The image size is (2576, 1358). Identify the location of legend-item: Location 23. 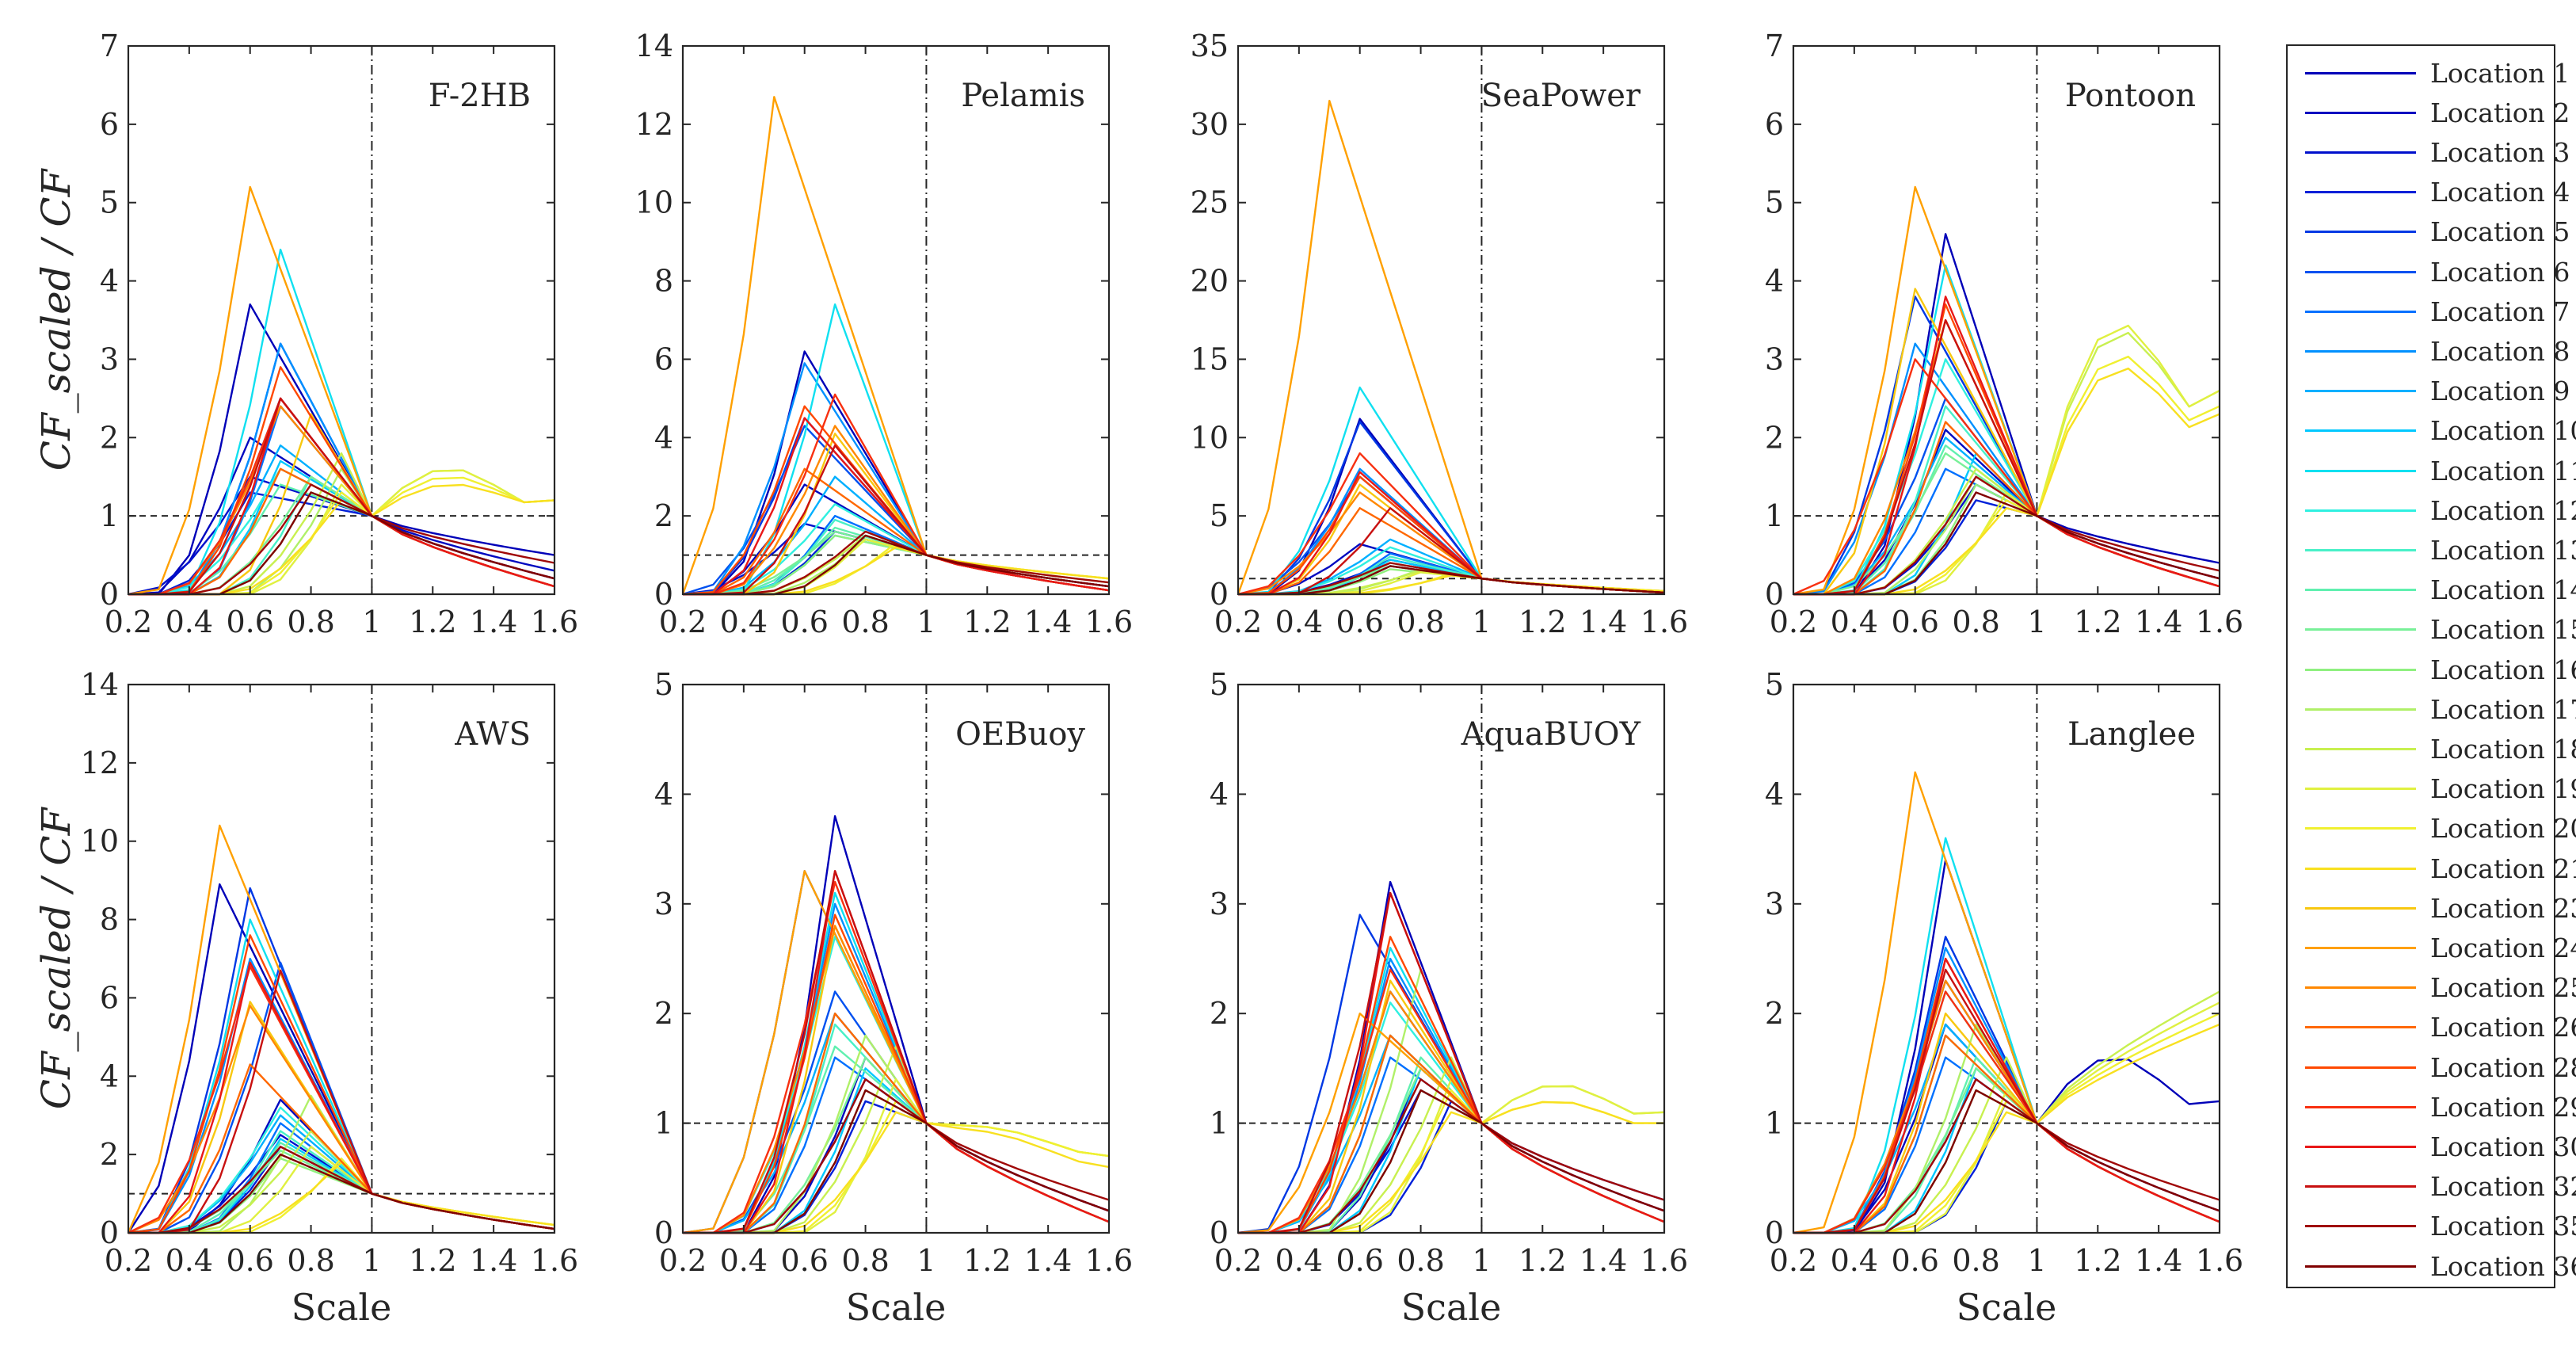
(2432, 908).